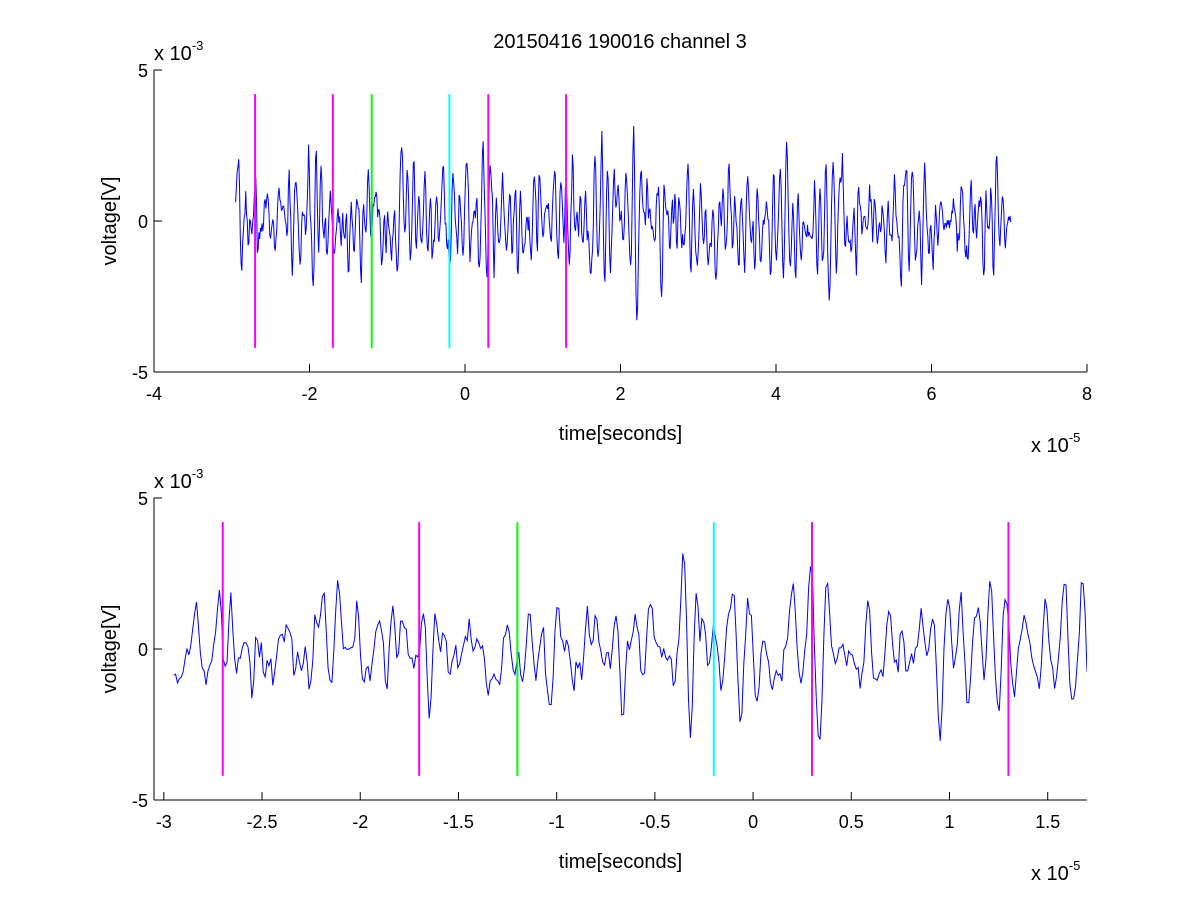 Image resolution: width=1200 pixels, height=901 pixels. Describe the element at coordinates (620, 394) in the screenshot. I see `x-tick-label: 2` at that location.